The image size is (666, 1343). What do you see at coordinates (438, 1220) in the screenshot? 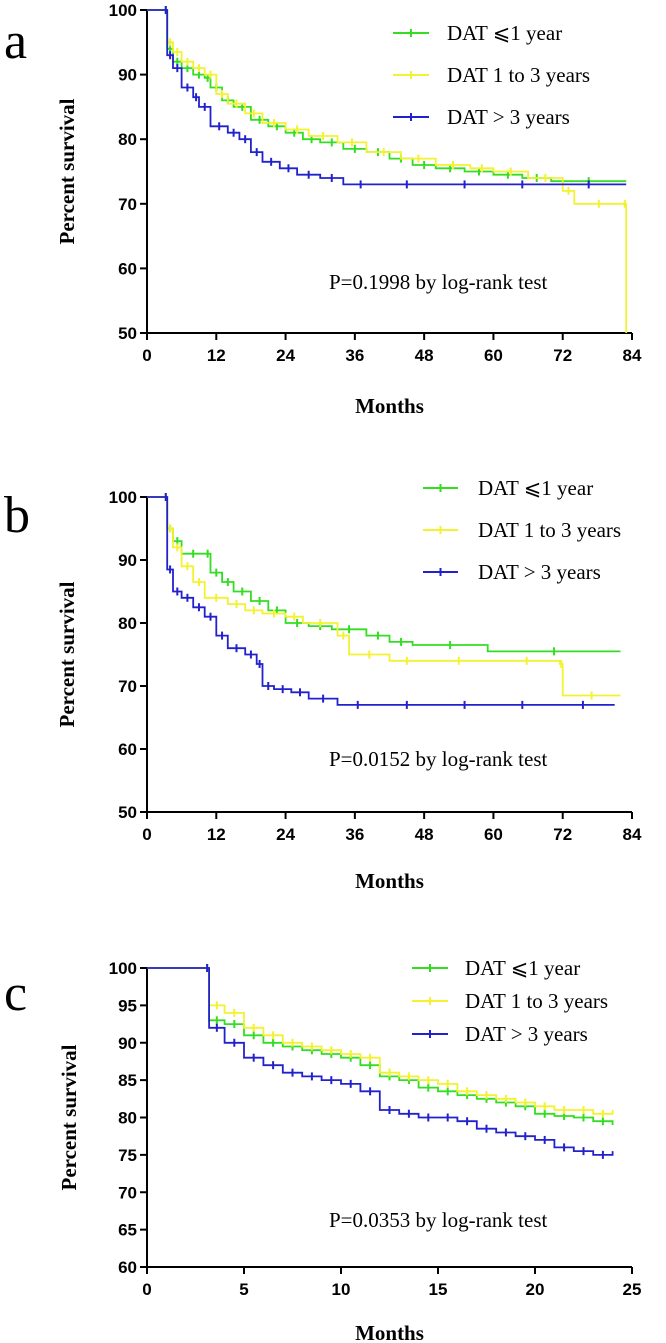
I see `p-value-annotation: P=0.0353 by log-rank test` at bounding box center [438, 1220].